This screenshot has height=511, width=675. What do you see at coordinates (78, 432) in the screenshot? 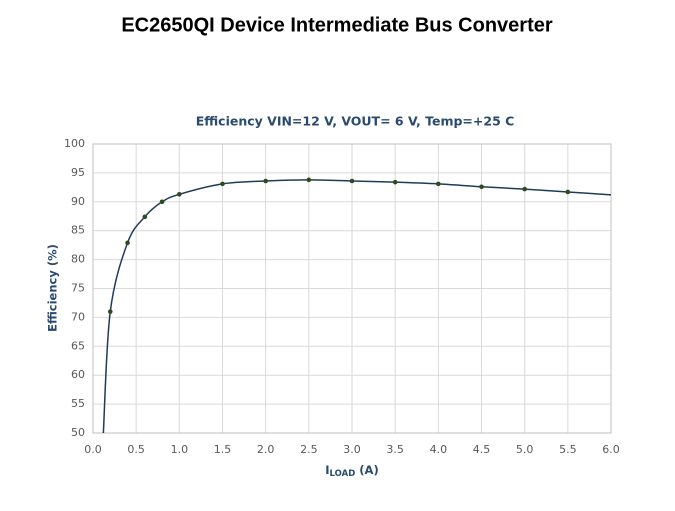
I see `y-tick-label: 50` at bounding box center [78, 432].